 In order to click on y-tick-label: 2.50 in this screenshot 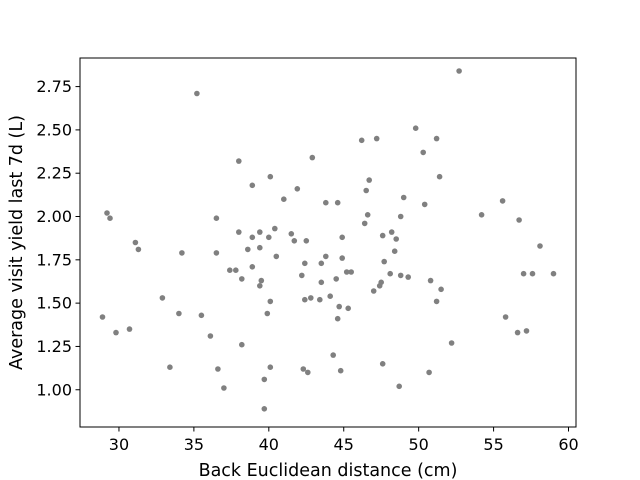, I will do `click(54, 129)`.